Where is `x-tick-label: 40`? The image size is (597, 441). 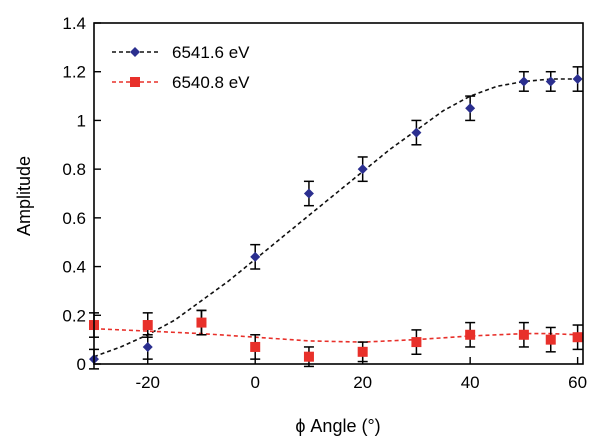 x-tick-label: 40 is located at coordinates (470, 382).